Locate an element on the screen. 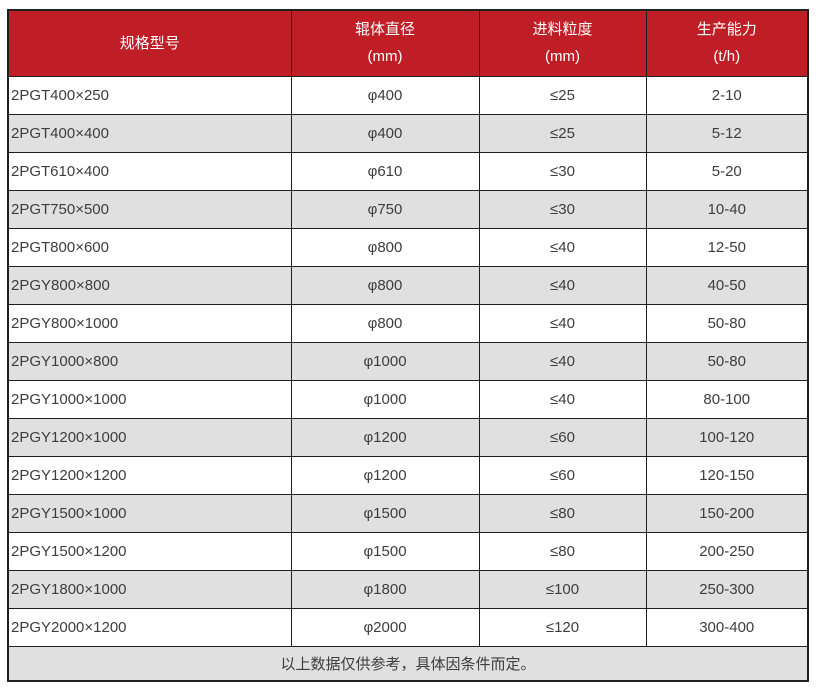  table-row: 2PGY800×1000 φ800 ≤40 50-80 is located at coordinates (408, 323).